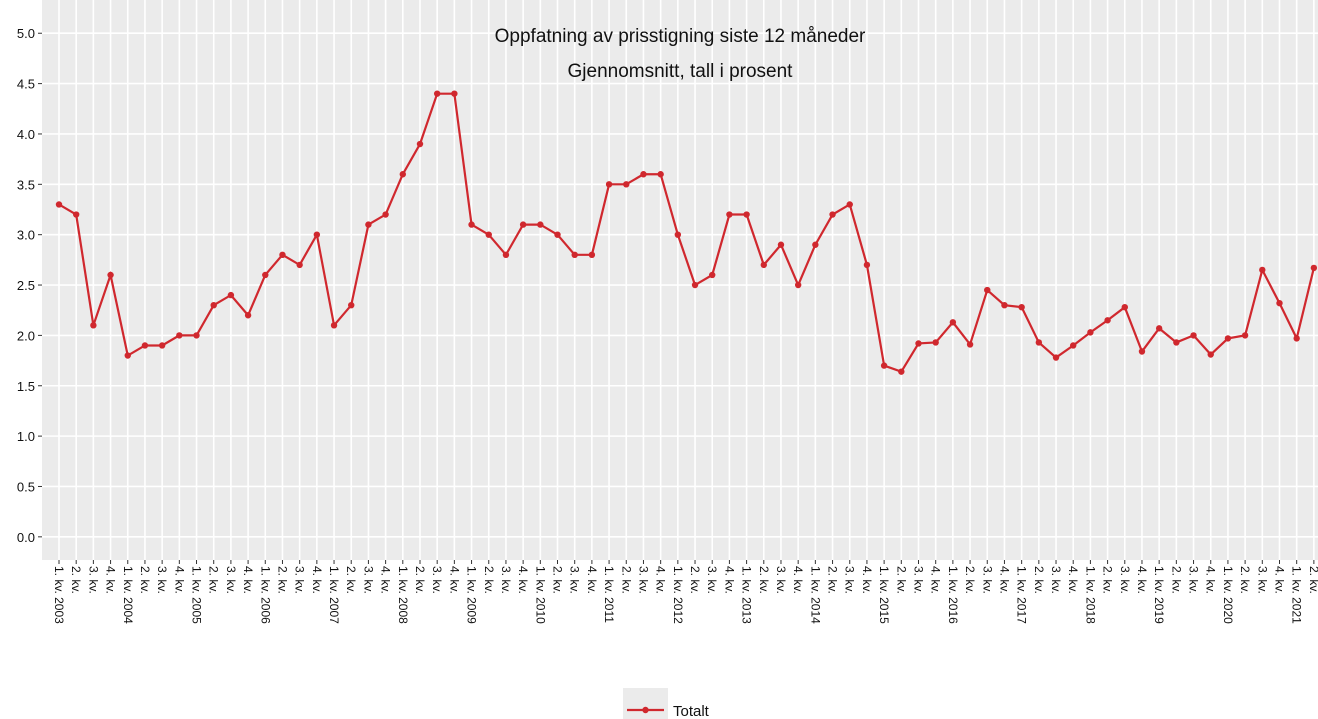 This screenshot has height=719, width=1318. What do you see at coordinates (681, 71) in the screenshot?
I see `chart-subtitle: Gjennomsnitt, tall i prosent` at bounding box center [681, 71].